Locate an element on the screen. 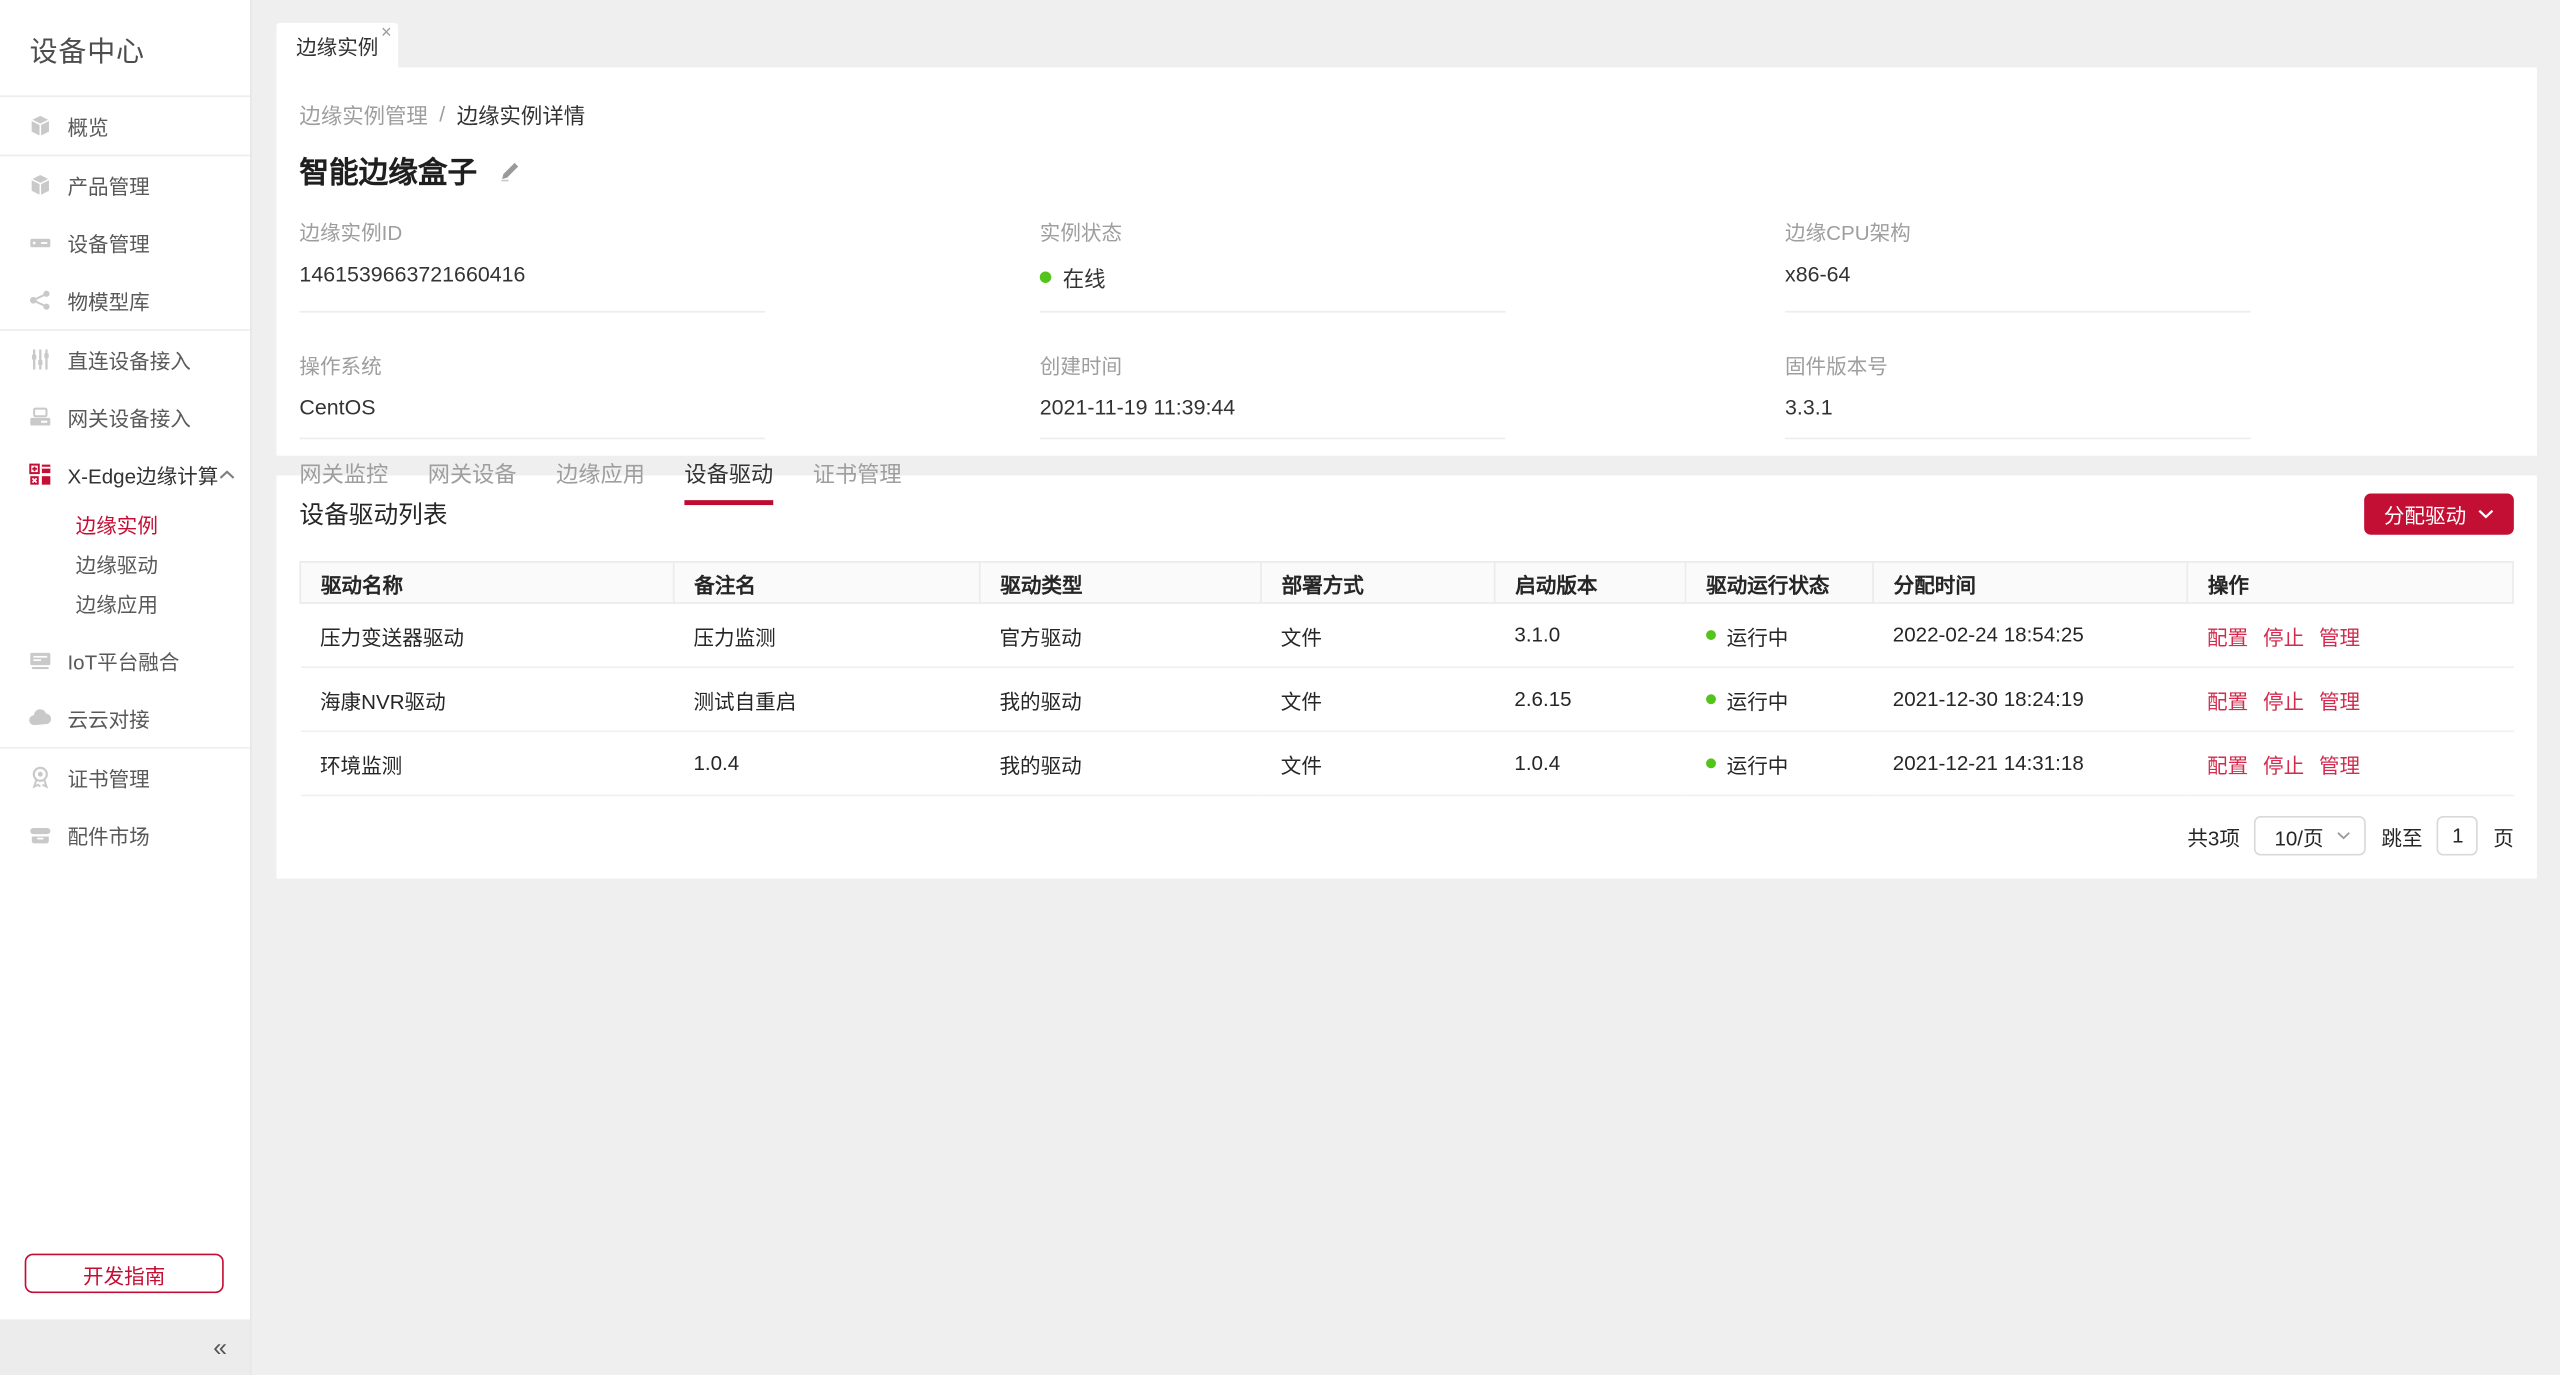 This screenshot has height=1375, width=2560. sidebar-subitem-edge-instance: 边缘实例 is located at coordinates (125, 522).